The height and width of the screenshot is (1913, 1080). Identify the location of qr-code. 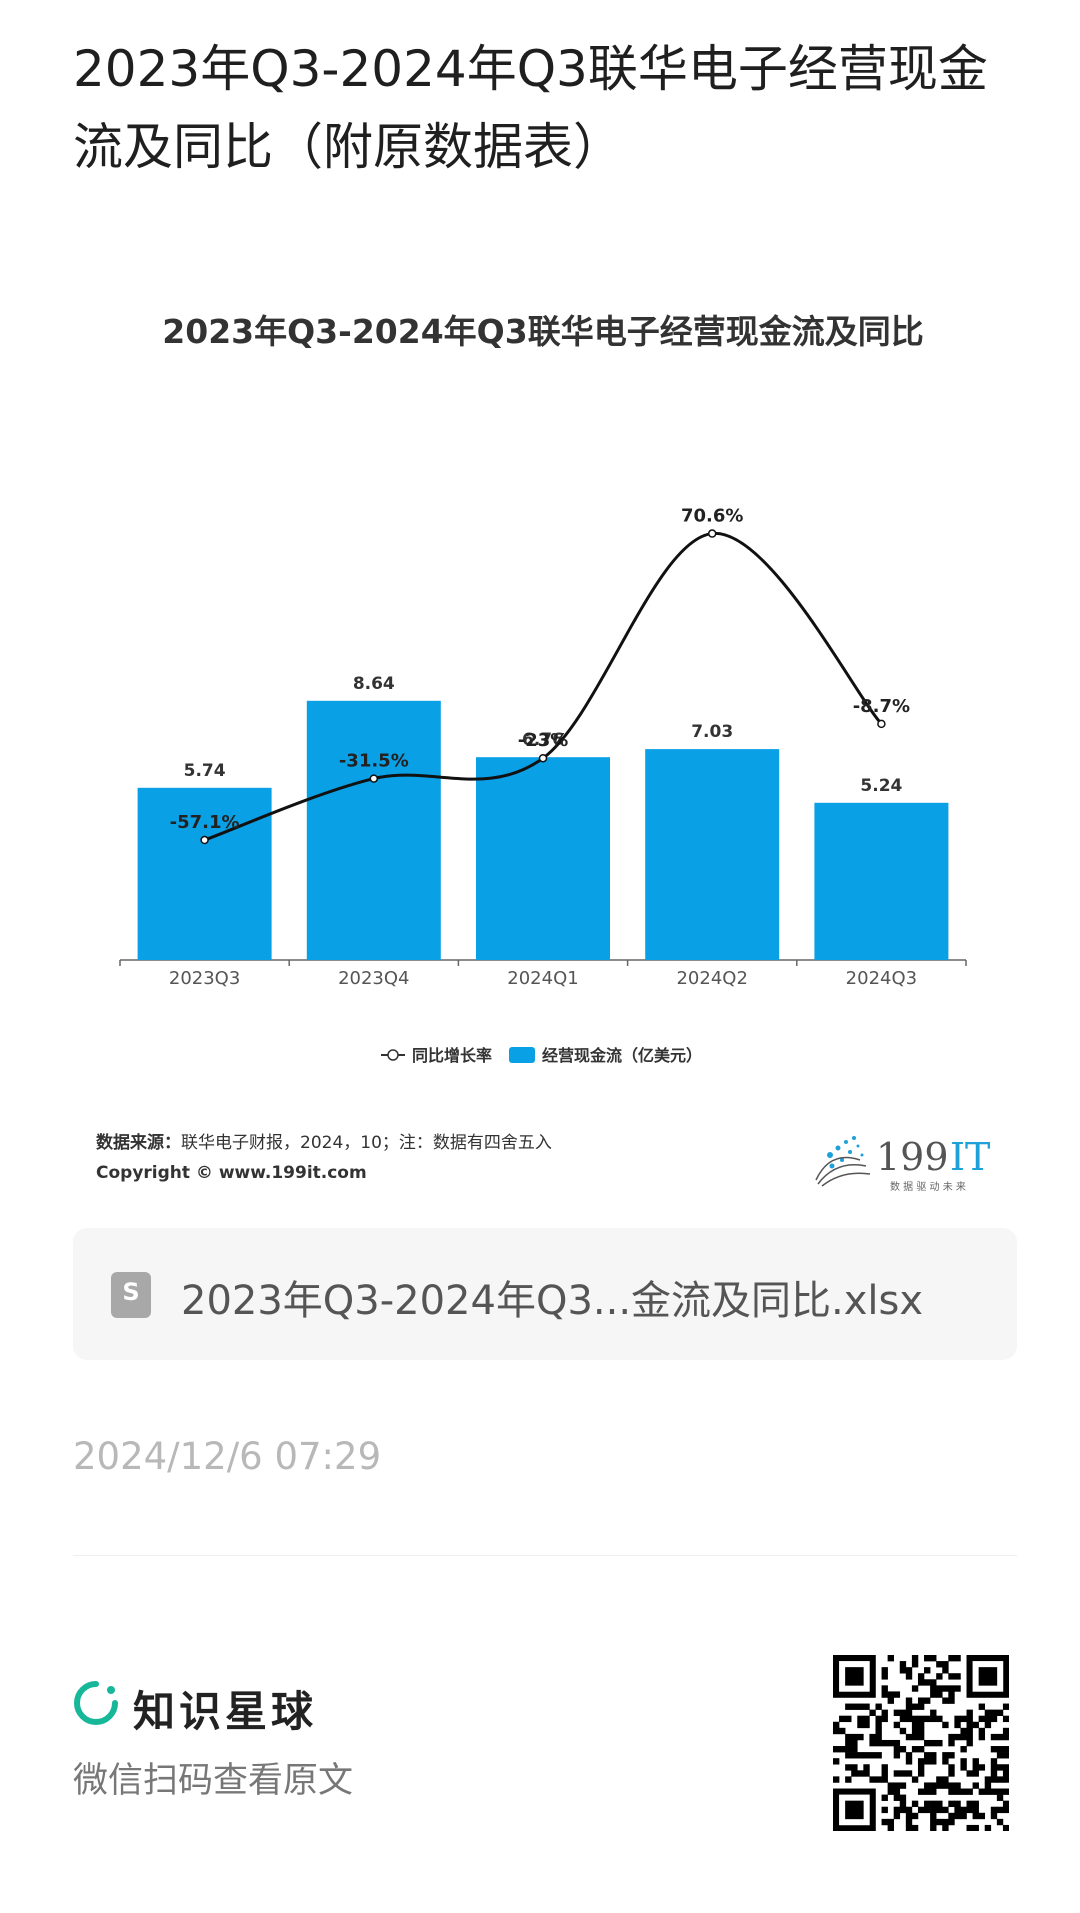
(921, 1743).